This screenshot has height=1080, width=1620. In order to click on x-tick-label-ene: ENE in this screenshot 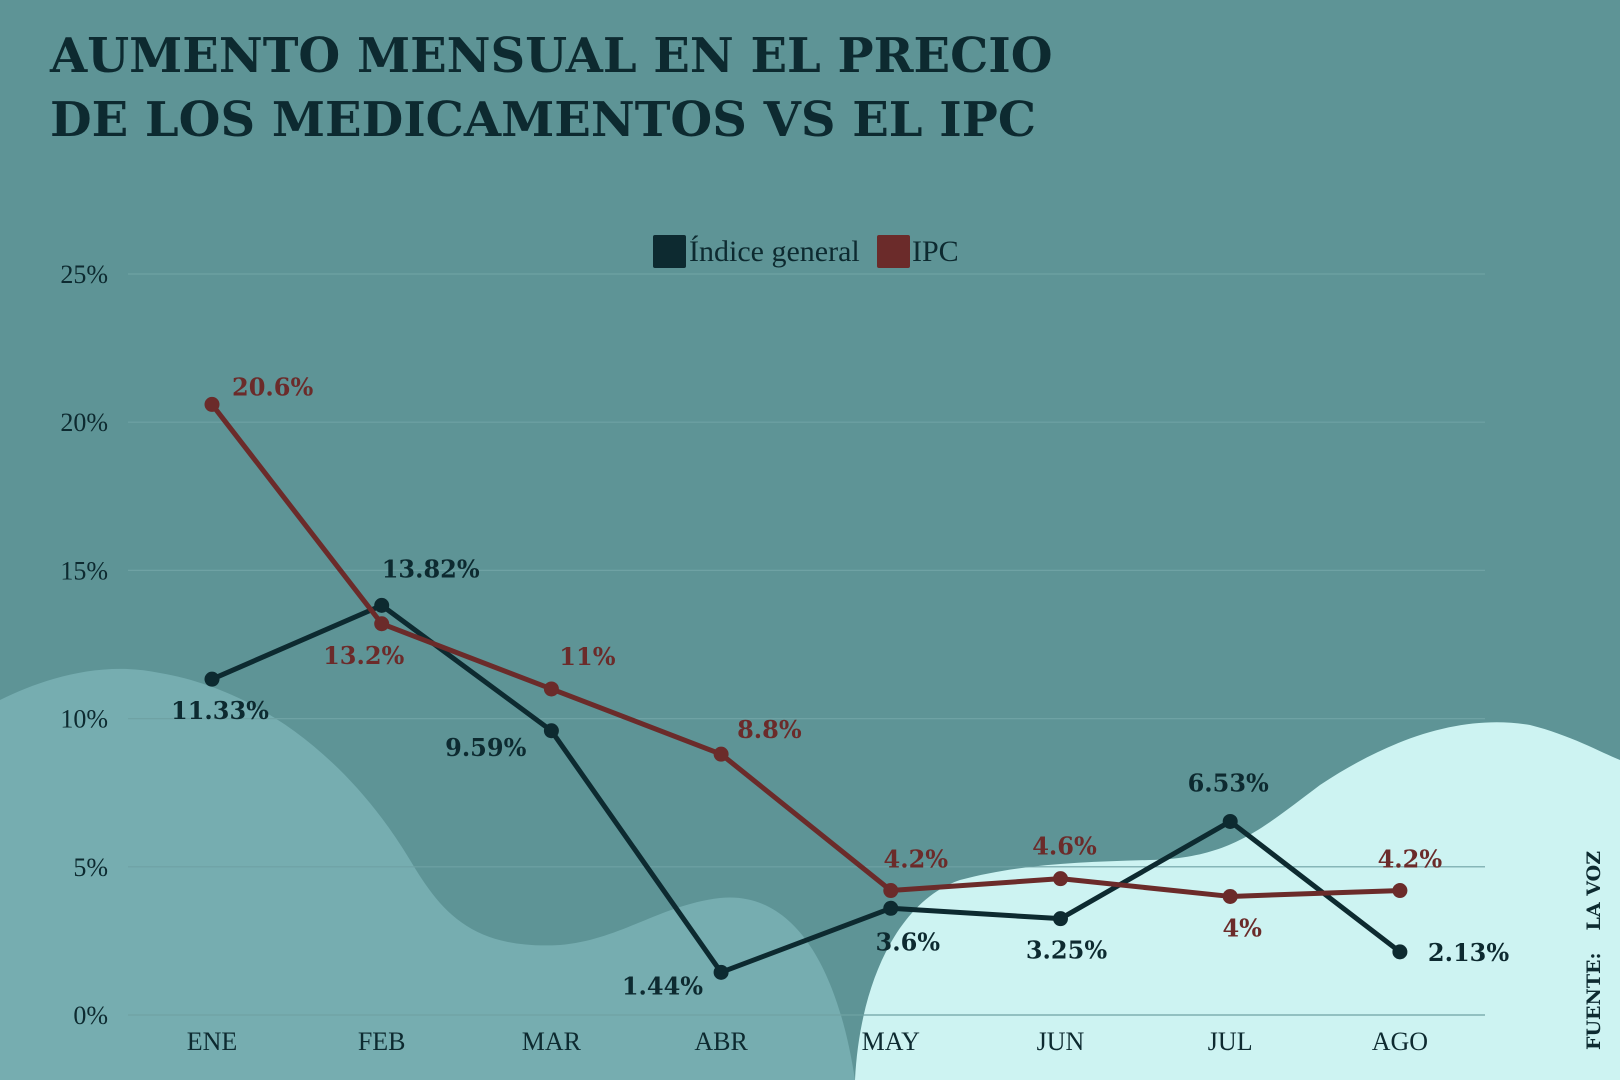, I will do `click(212, 1041)`.